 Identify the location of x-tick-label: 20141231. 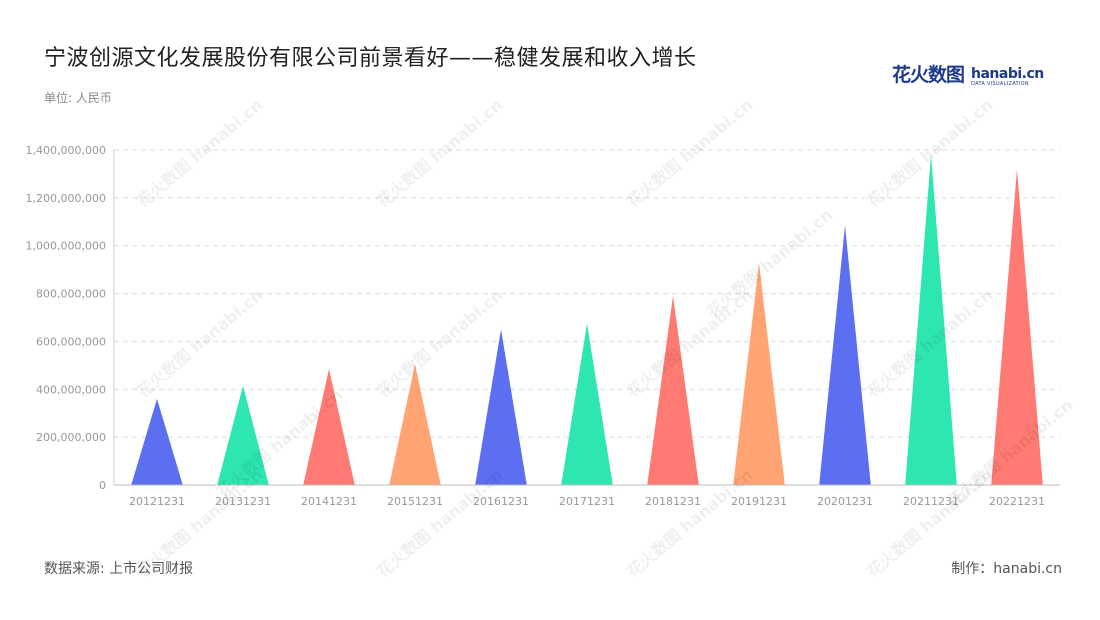
(329, 501).